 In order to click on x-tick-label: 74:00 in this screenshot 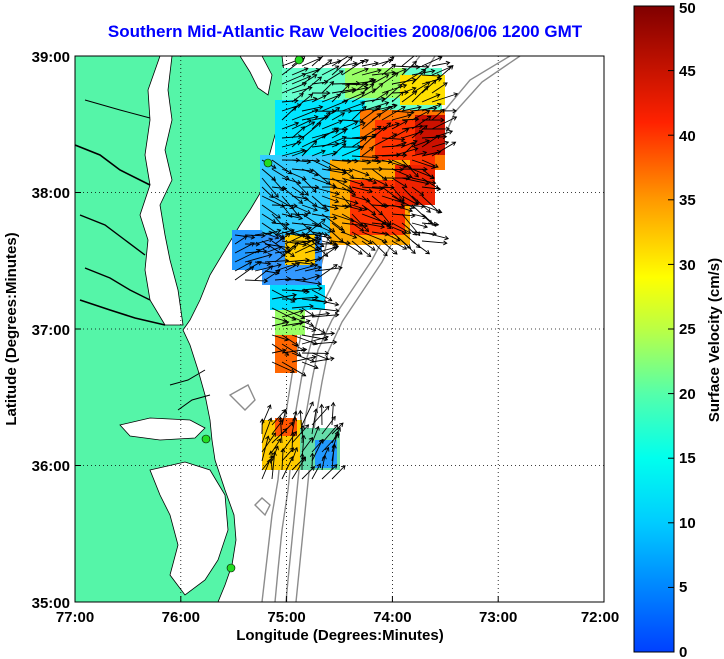, I will do `click(392, 617)`.